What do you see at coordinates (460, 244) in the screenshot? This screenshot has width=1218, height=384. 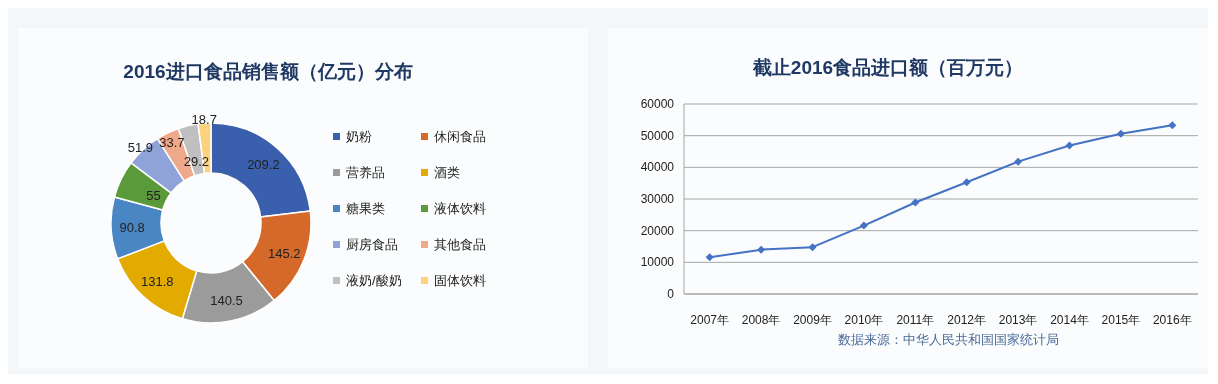 I see `legend-label: 其他食品` at bounding box center [460, 244].